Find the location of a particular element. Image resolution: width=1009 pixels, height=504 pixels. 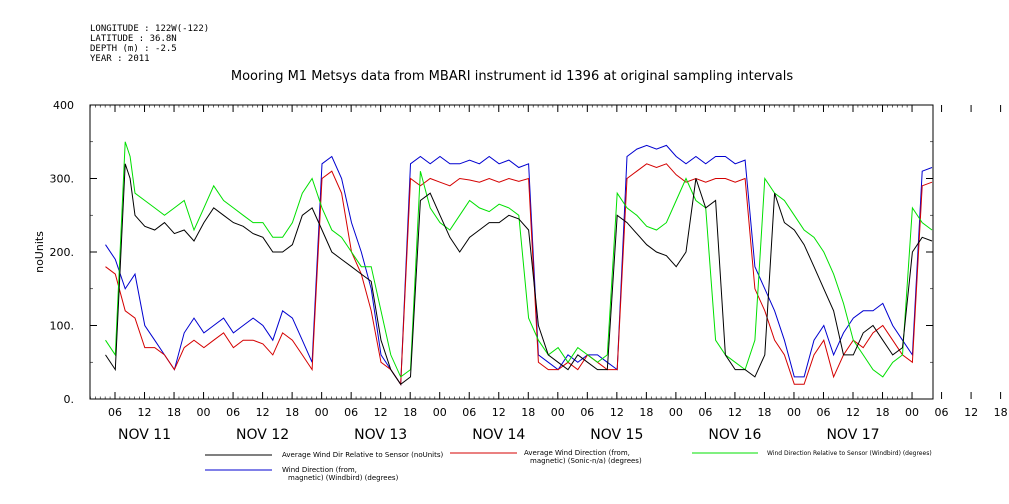

day-label: NOV 12 is located at coordinates (262, 435).